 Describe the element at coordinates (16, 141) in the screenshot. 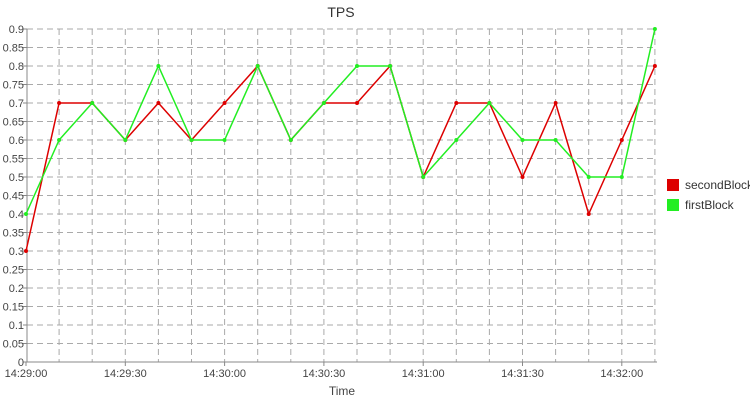

I see `y-tick-label: 0.6` at that location.